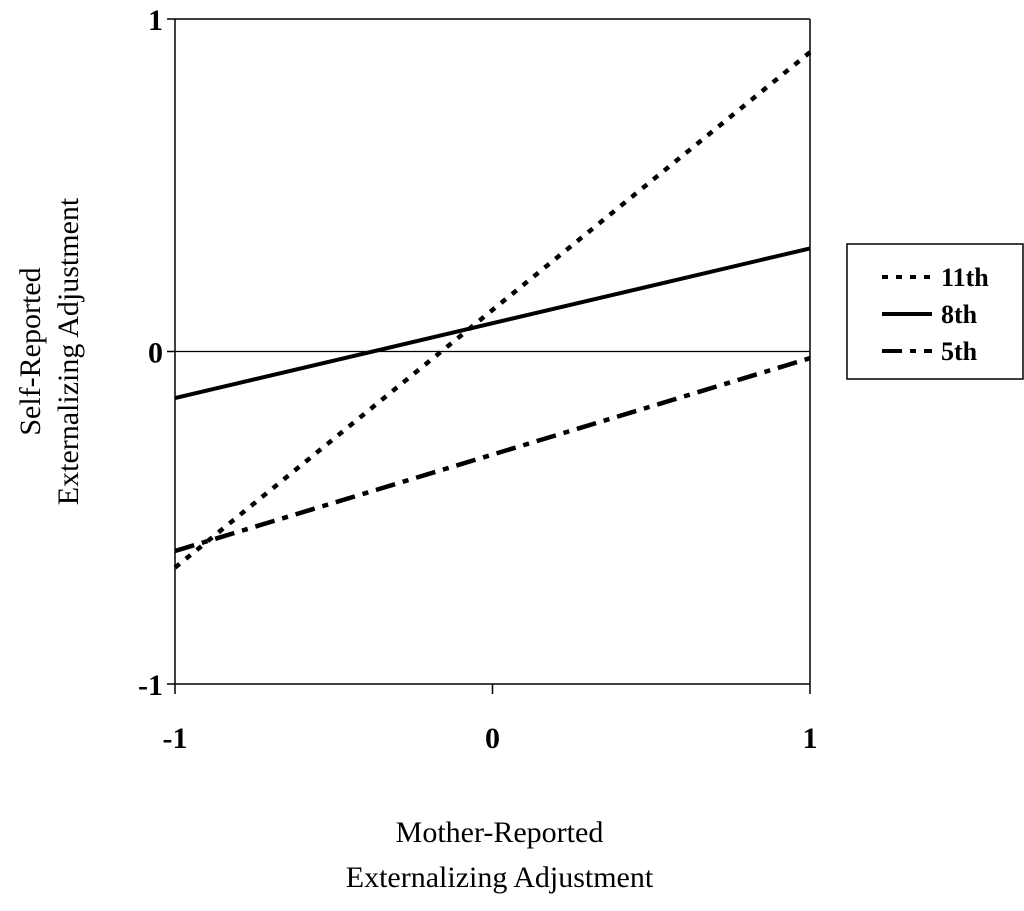 The image size is (1024, 911). I want to click on y-axis-ticks: -1 0 1, so click(156, 353).